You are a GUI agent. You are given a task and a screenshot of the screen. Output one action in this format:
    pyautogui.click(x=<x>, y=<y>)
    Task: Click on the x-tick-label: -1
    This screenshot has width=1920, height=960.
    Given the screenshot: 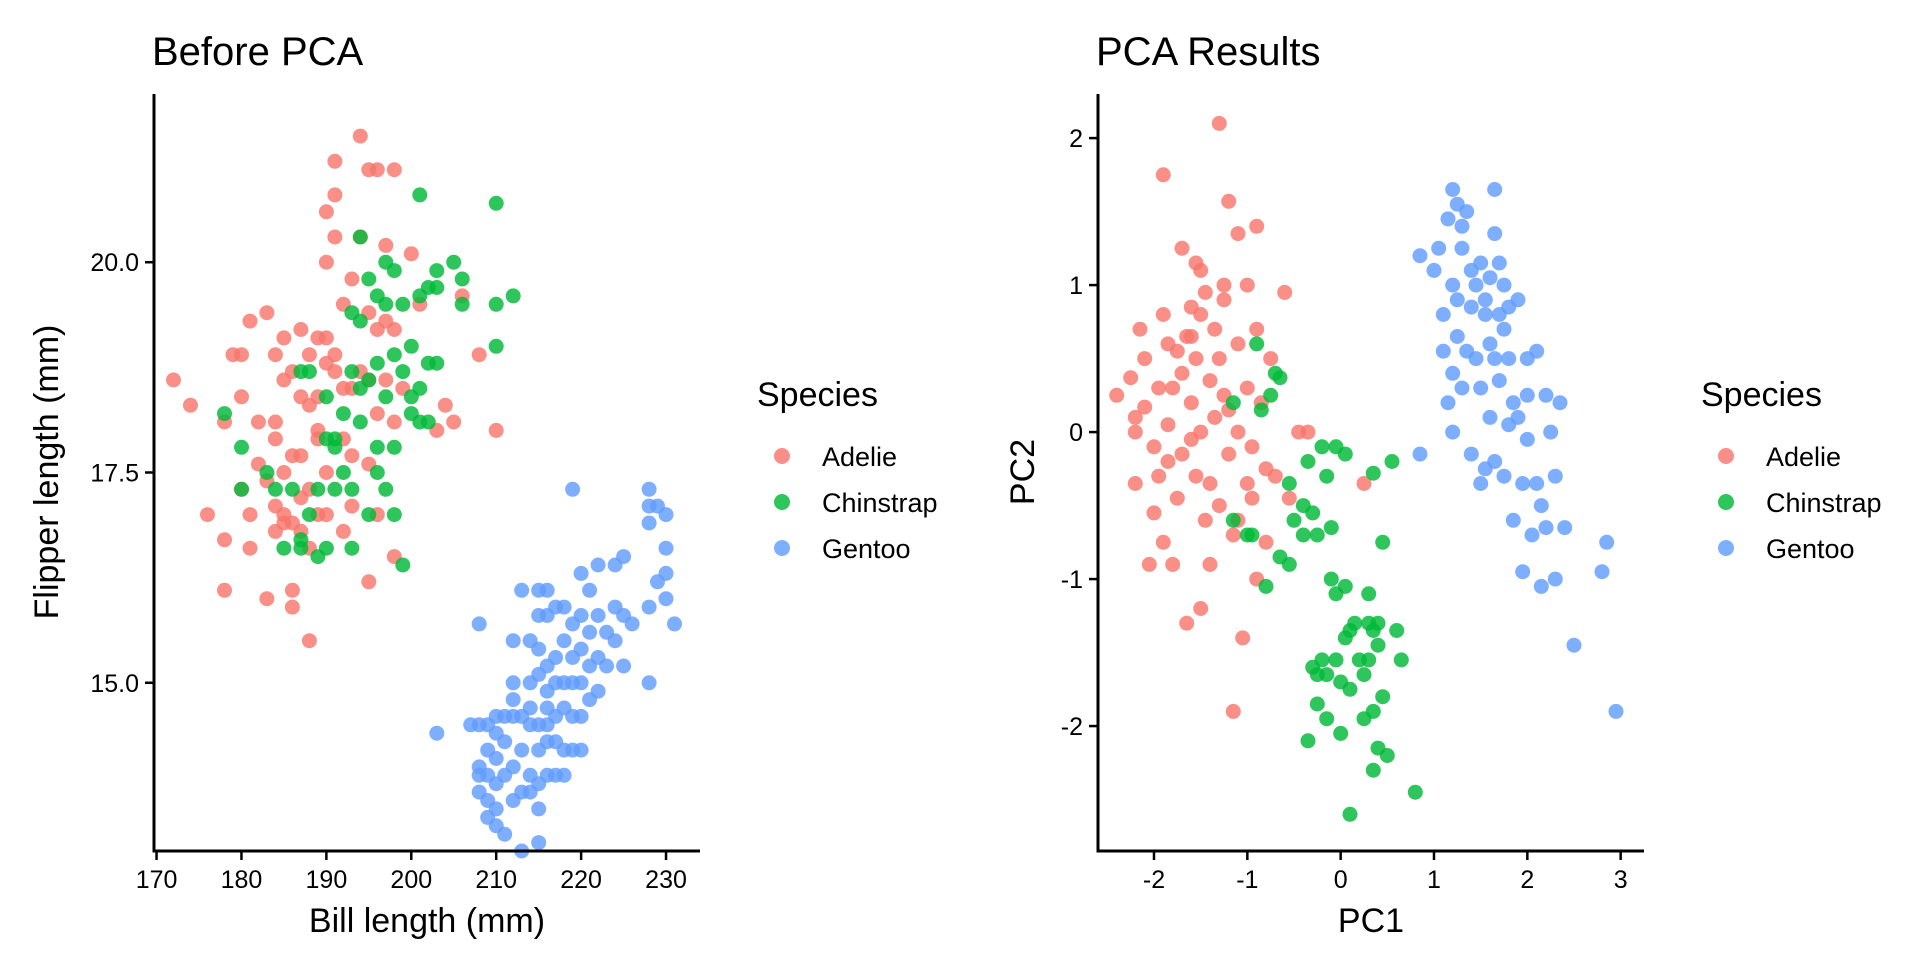 What is the action you would take?
    pyautogui.click(x=1247, y=880)
    